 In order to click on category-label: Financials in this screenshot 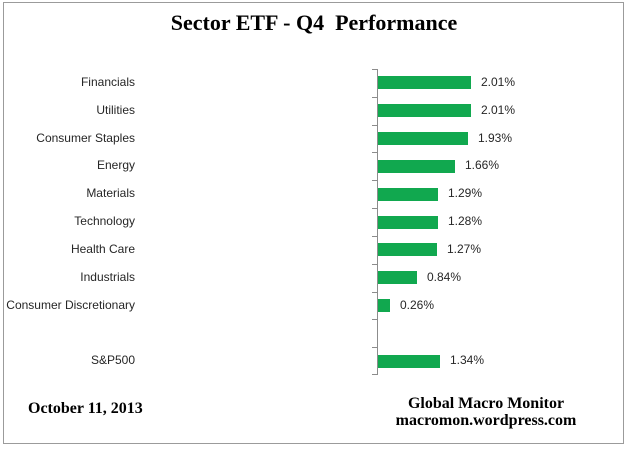, I will do `click(107, 82)`.